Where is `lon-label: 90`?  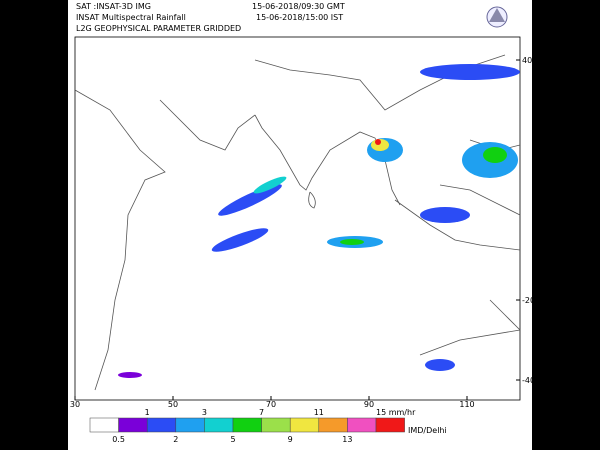
lon-label: 90 is located at coordinates (369, 404).